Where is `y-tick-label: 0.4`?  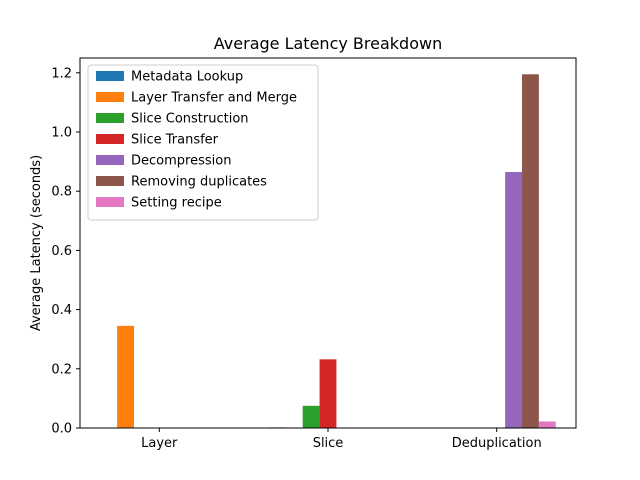 y-tick-label: 0.4 is located at coordinates (61, 310).